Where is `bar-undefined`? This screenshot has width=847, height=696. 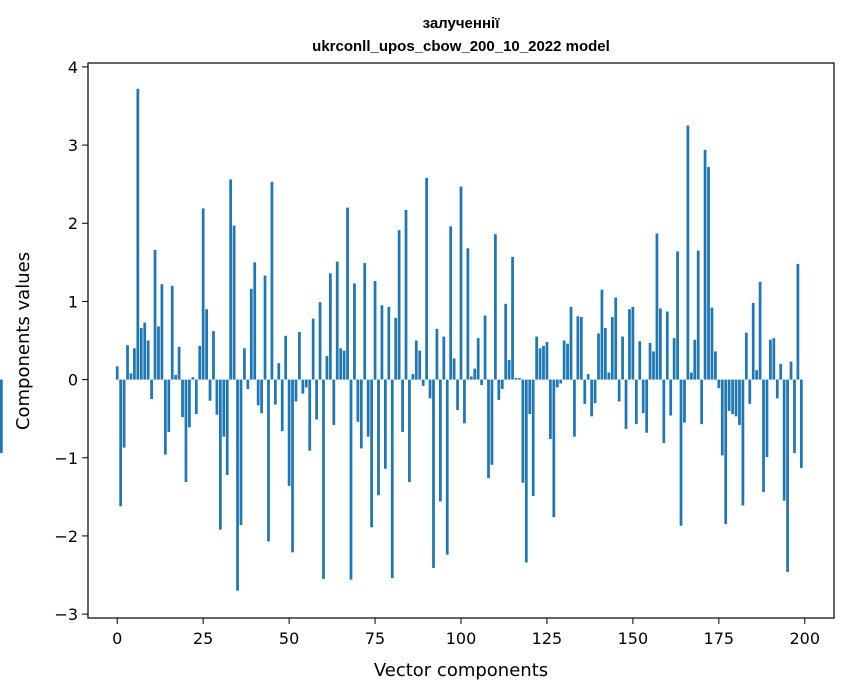 bar-undefined is located at coordinates (1, 416).